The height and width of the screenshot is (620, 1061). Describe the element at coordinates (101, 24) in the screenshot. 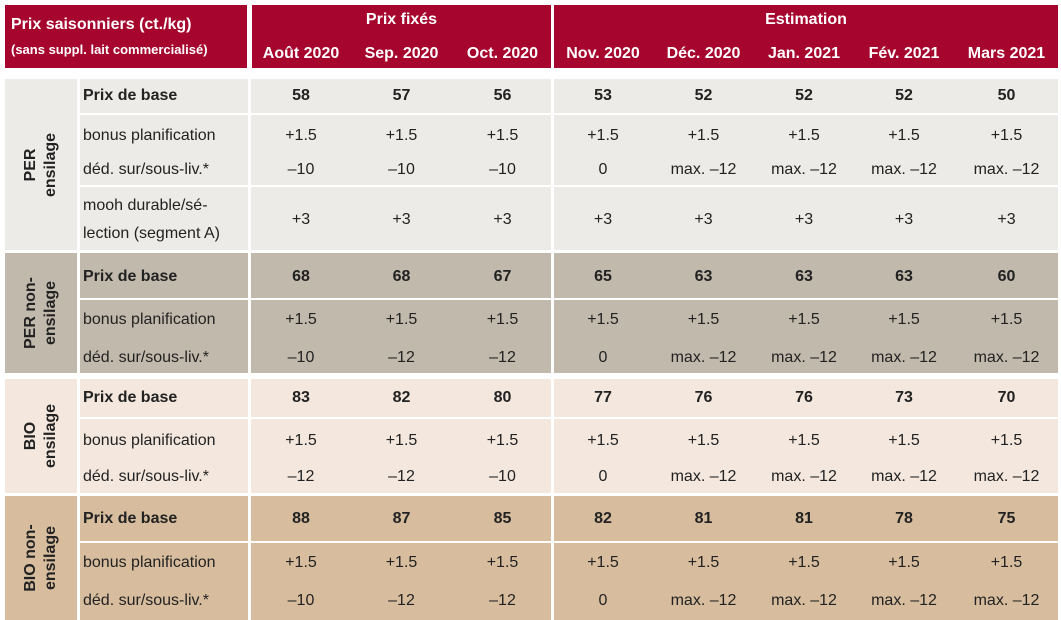

I see `header-title: Prix saisonniers (ct./kg)` at that location.